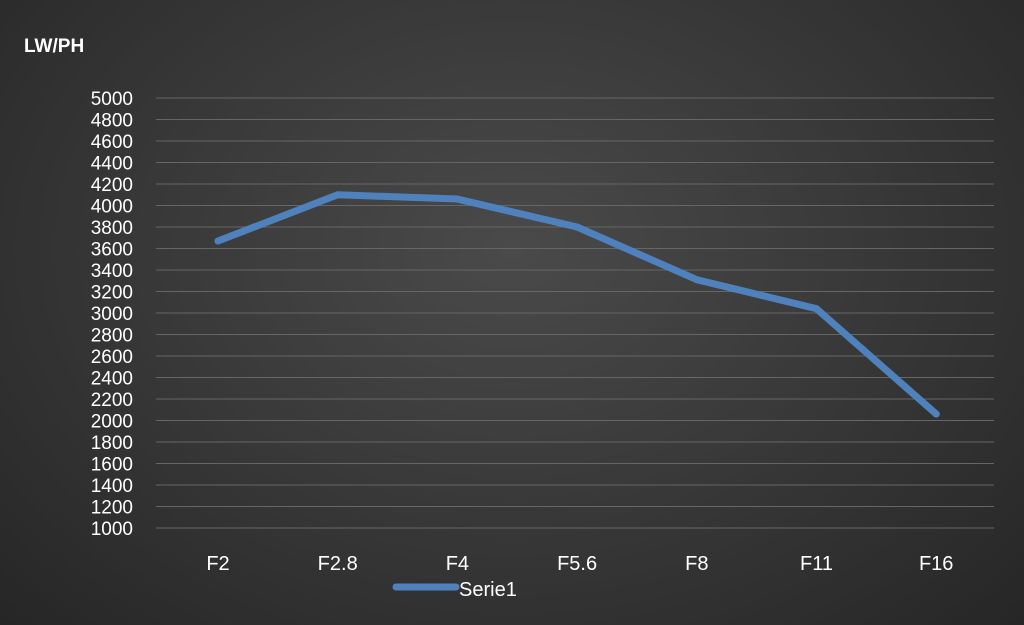 The image size is (1024, 625). I want to click on x-axis-ticks: F2 F2.8 F4 F5.6 F8 F11 F16, so click(579, 564).